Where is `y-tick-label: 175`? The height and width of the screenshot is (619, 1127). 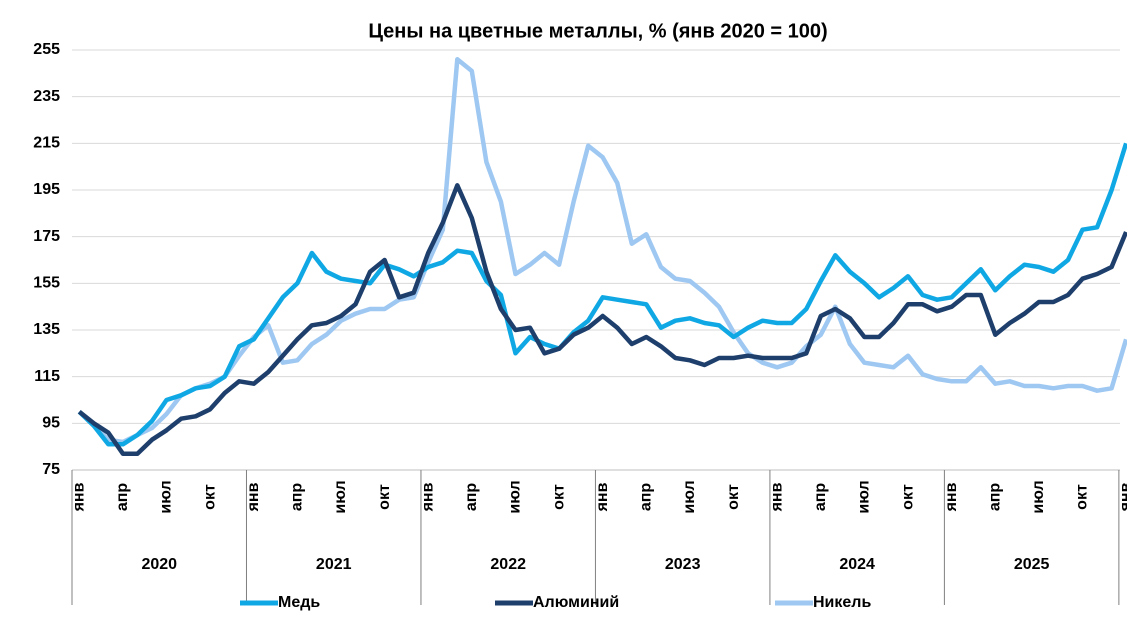
y-tick-label: 175 is located at coordinates (46, 236).